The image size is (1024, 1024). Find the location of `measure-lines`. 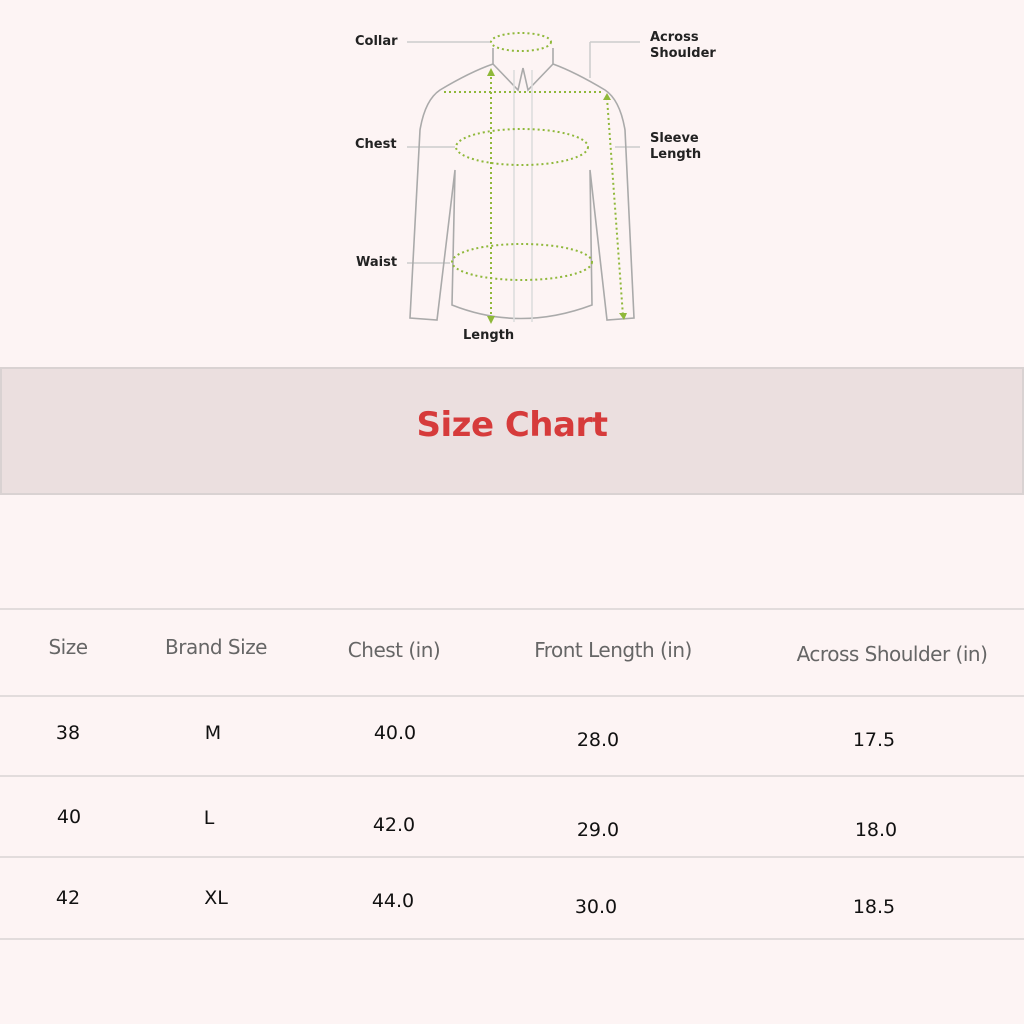

measure-lines is located at coordinates (534, 176).